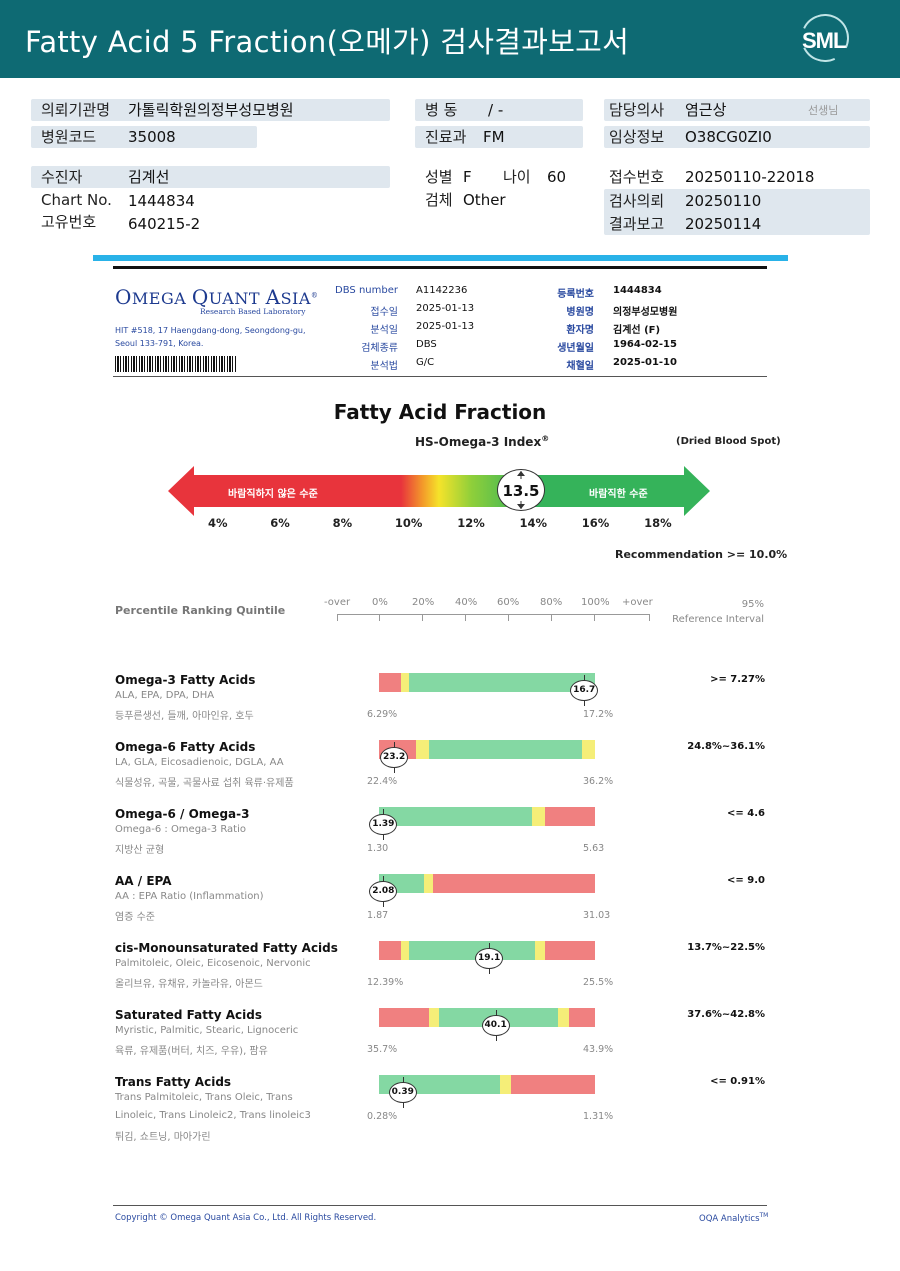 This screenshot has height=1271, width=900. What do you see at coordinates (728, 441) in the screenshot?
I see `specimen-note: (Dried Blood Spot)` at bounding box center [728, 441].